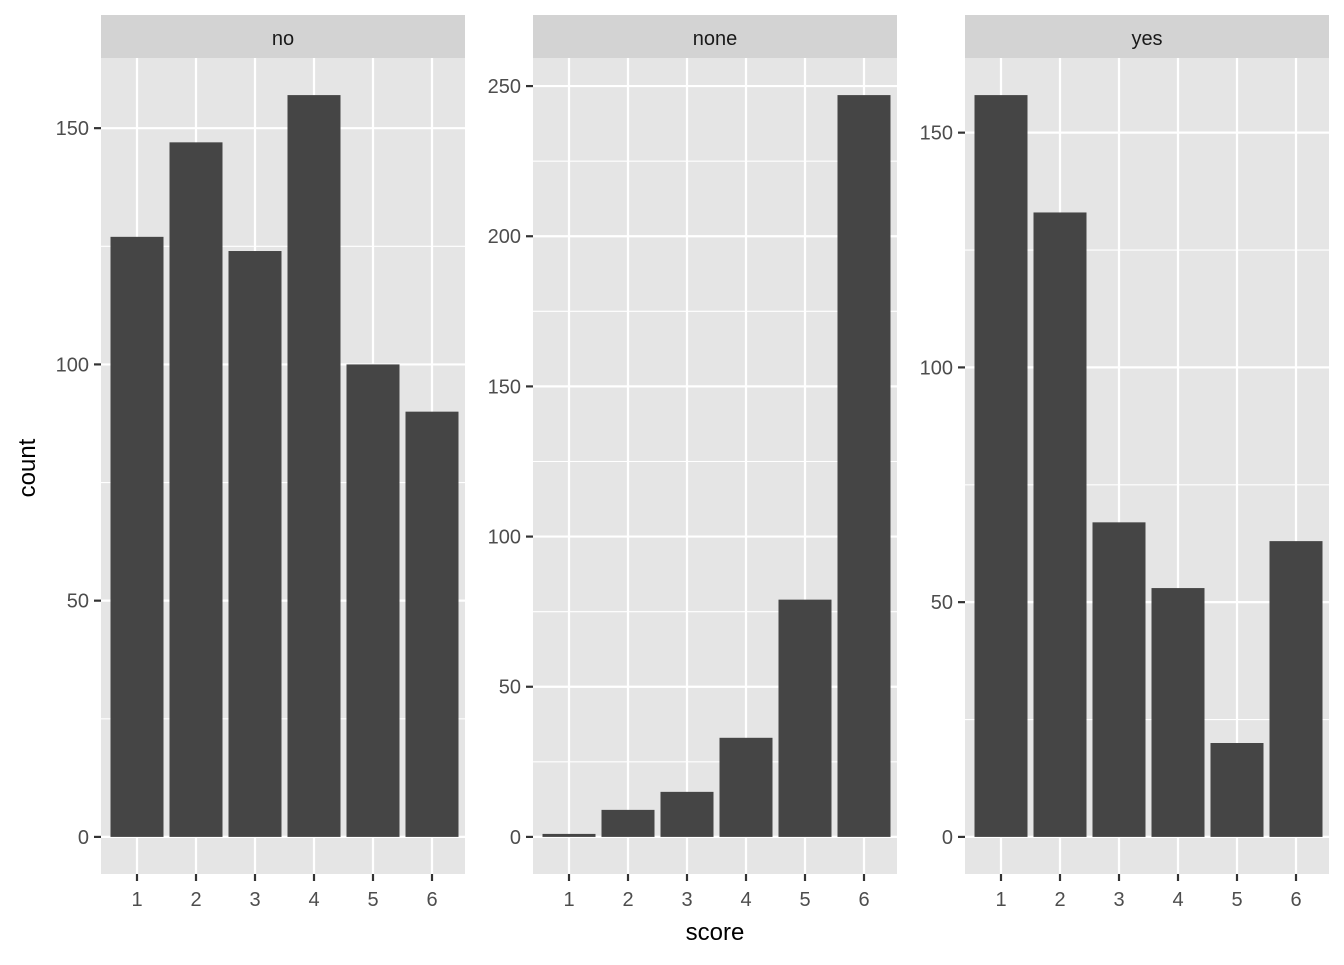 The image size is (1344, 965). I want to click on facet-strip-label: yes, so click(1146, 39).